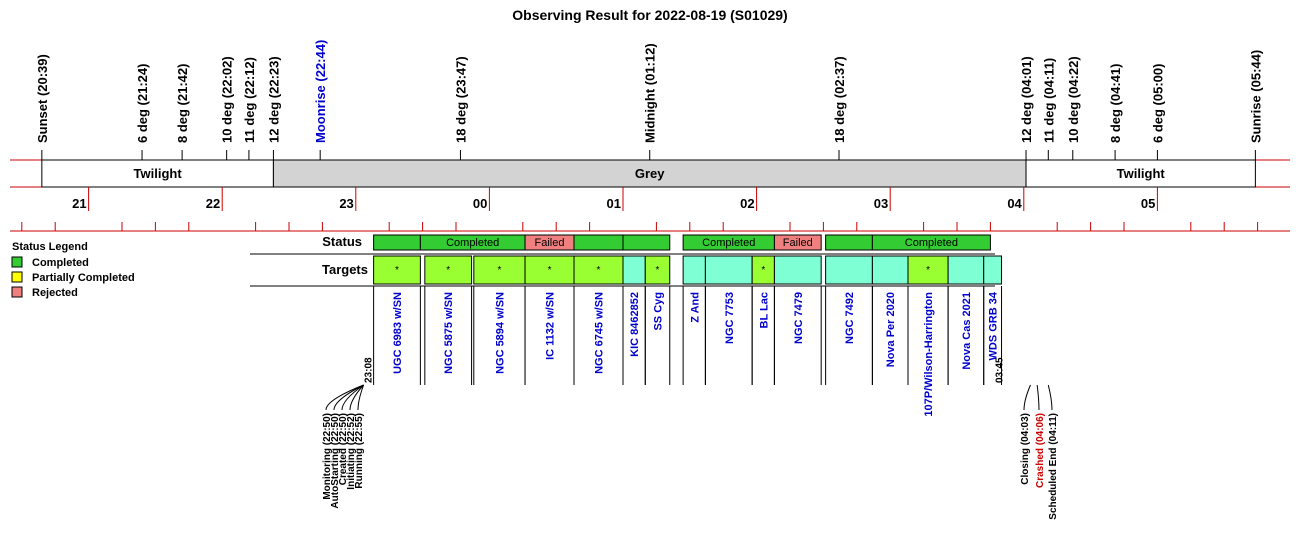  What do you see at coordinates (359, 451) in the screenshot?
I see `pre-event-label: Running (22:55)` at bounding box center [359, 451].